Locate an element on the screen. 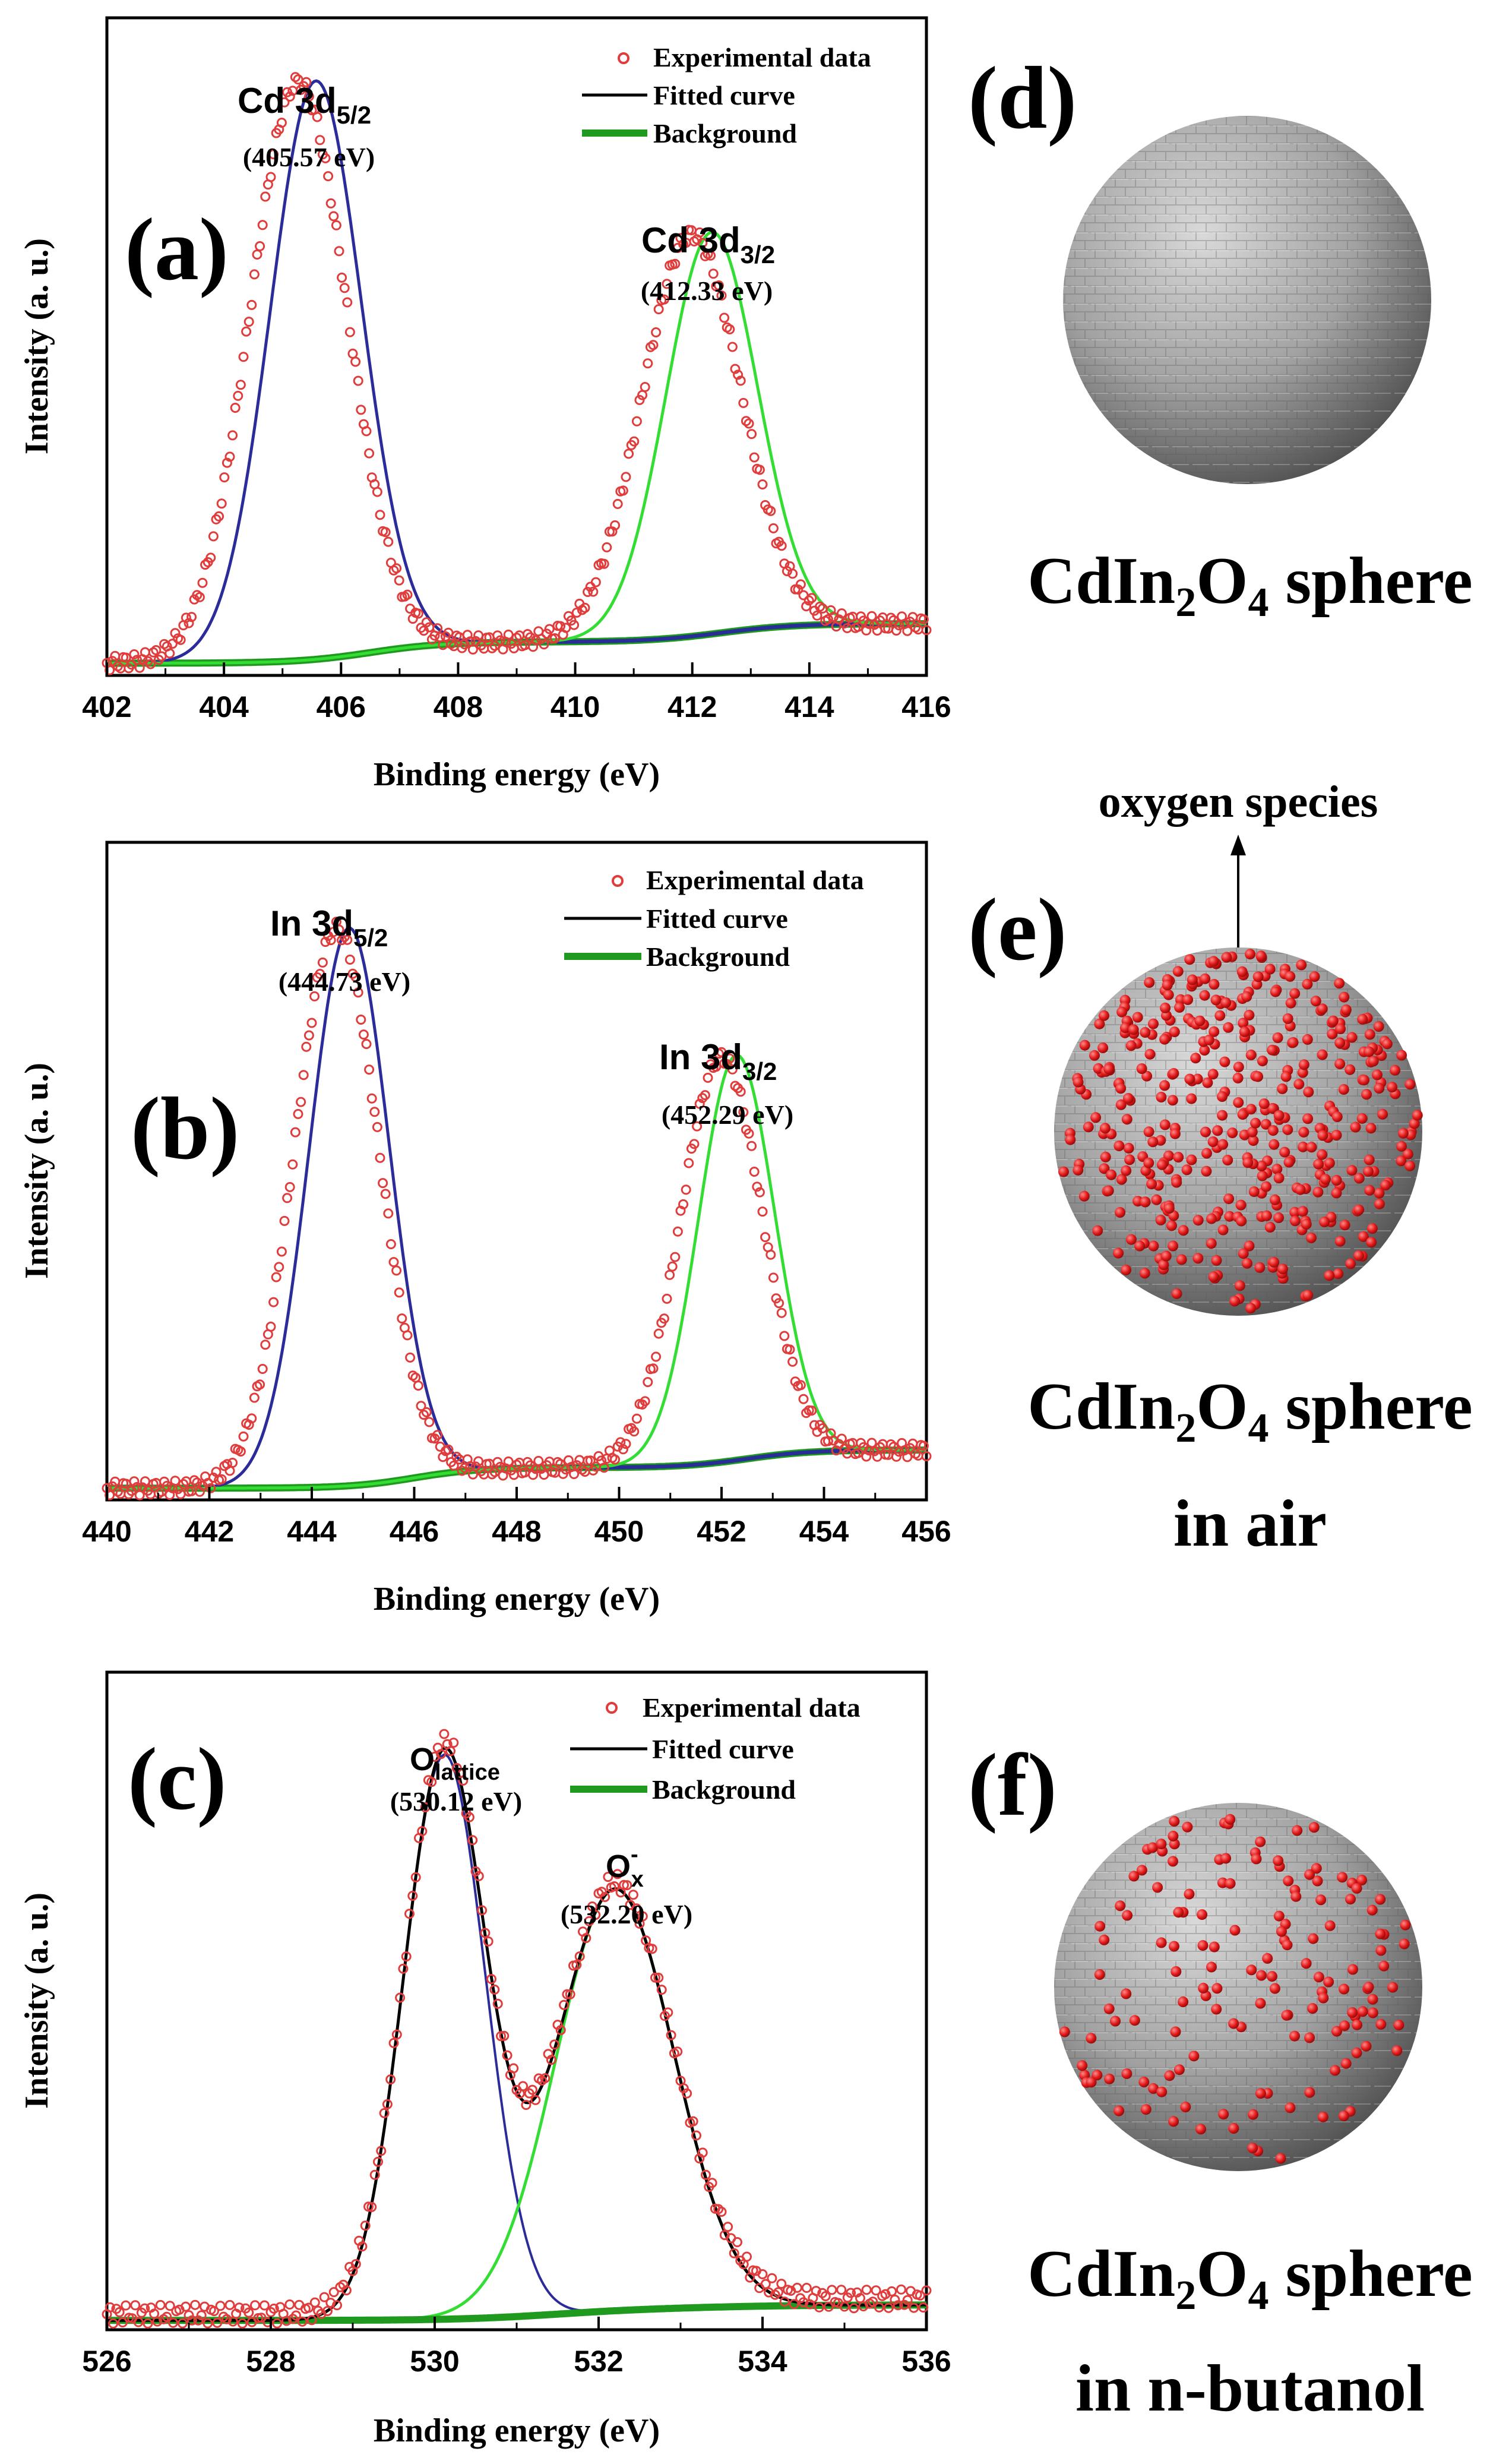  peak-label-in-3-2: In 3d3/2 (452.29 eV) is located at coordinates (726, 1084).